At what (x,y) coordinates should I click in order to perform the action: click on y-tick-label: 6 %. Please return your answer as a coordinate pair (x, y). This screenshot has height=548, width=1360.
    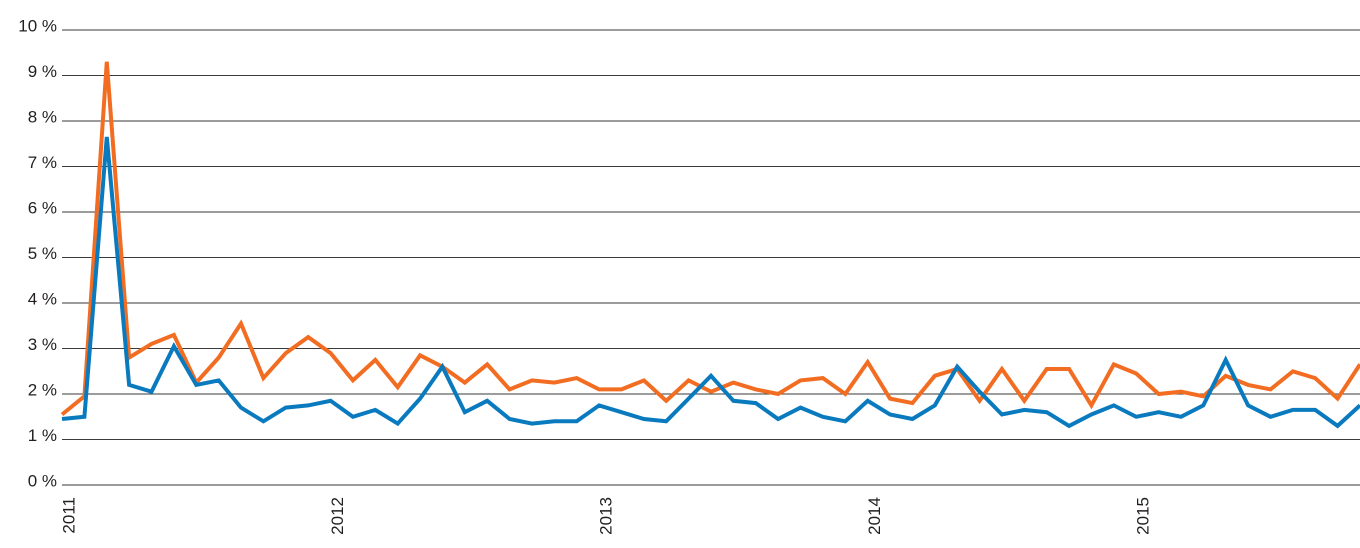
    Looking at the image, I should click on (42, 207).